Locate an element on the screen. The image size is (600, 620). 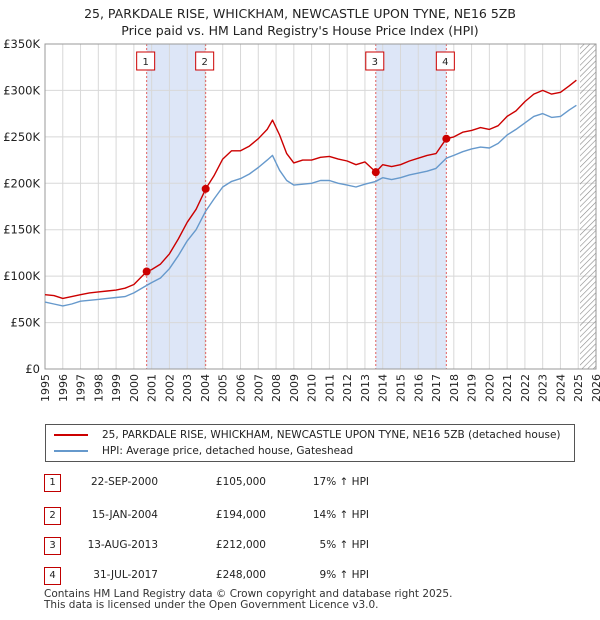
x-tick-label: 2025 is located at coordinates (578, 388).